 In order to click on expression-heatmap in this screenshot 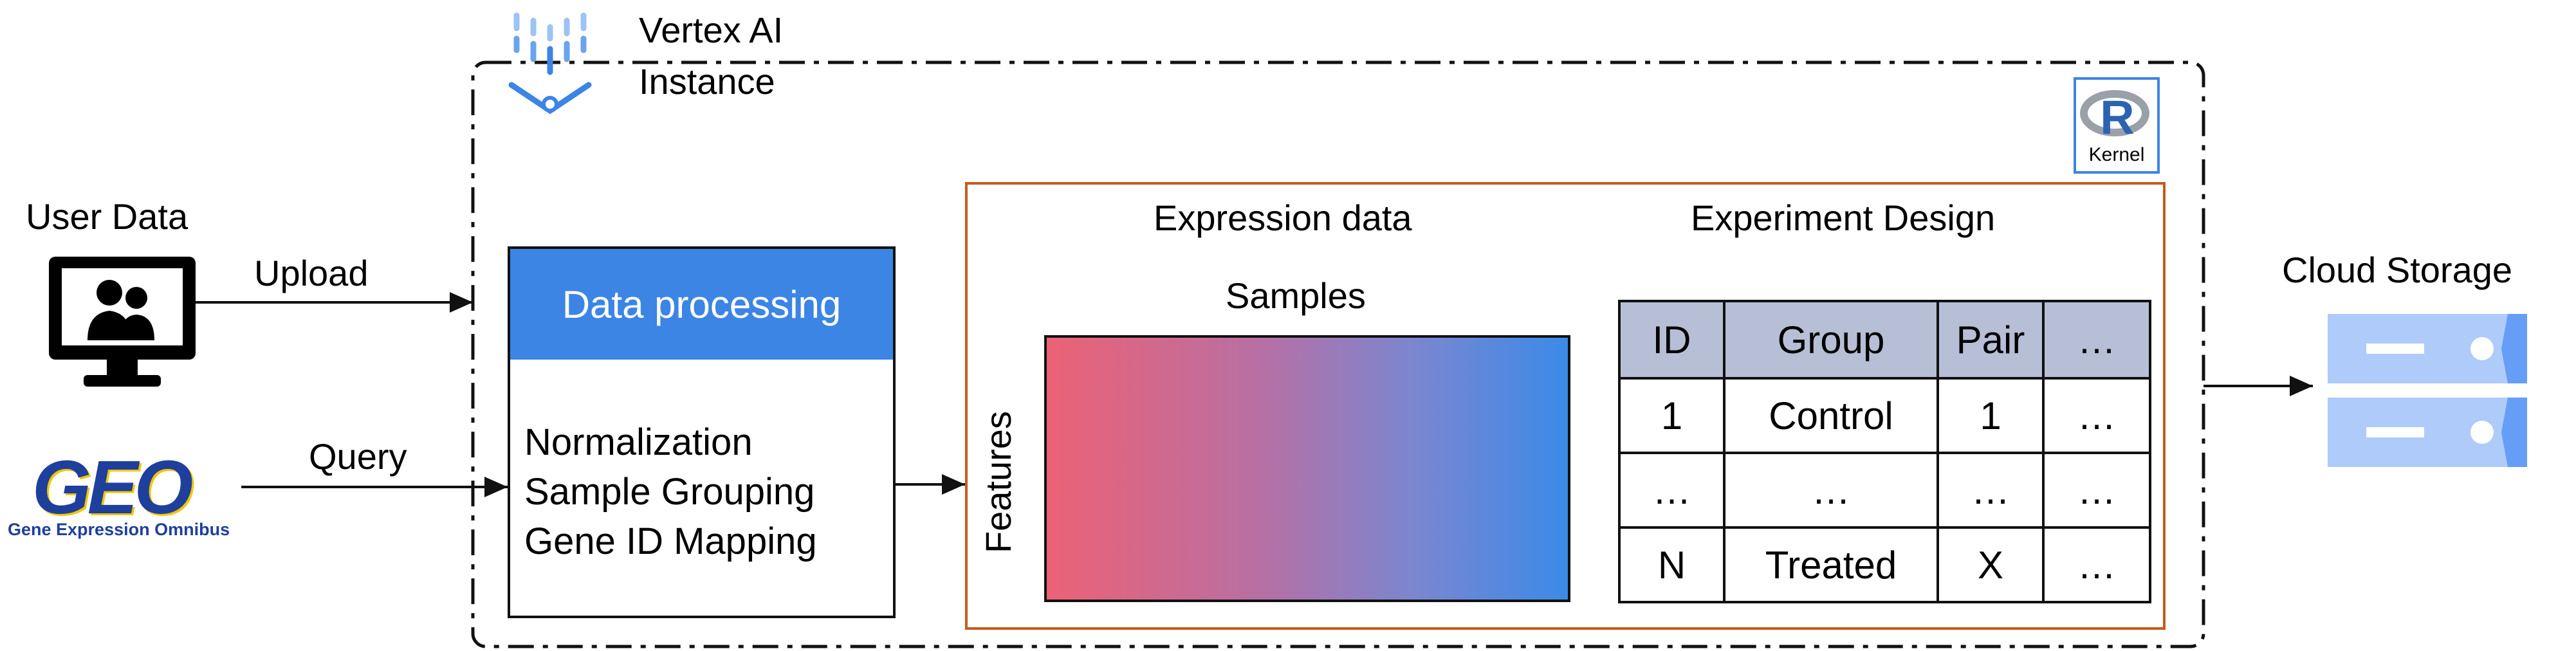, I will do `click(1307, 468)`.